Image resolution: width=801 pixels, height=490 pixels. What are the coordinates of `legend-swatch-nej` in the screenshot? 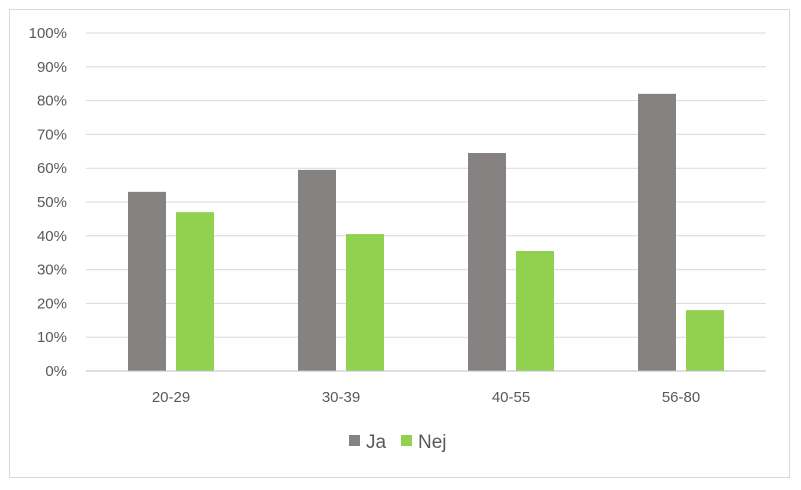 It's located at (406, 440).